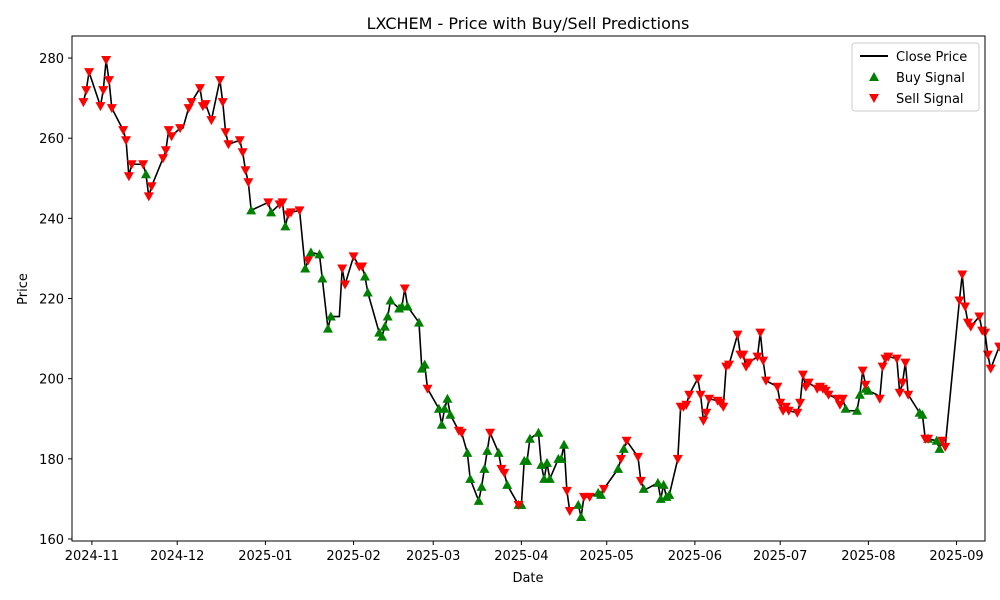  I want to click on y-tick-label: 180, so click(51, 460).